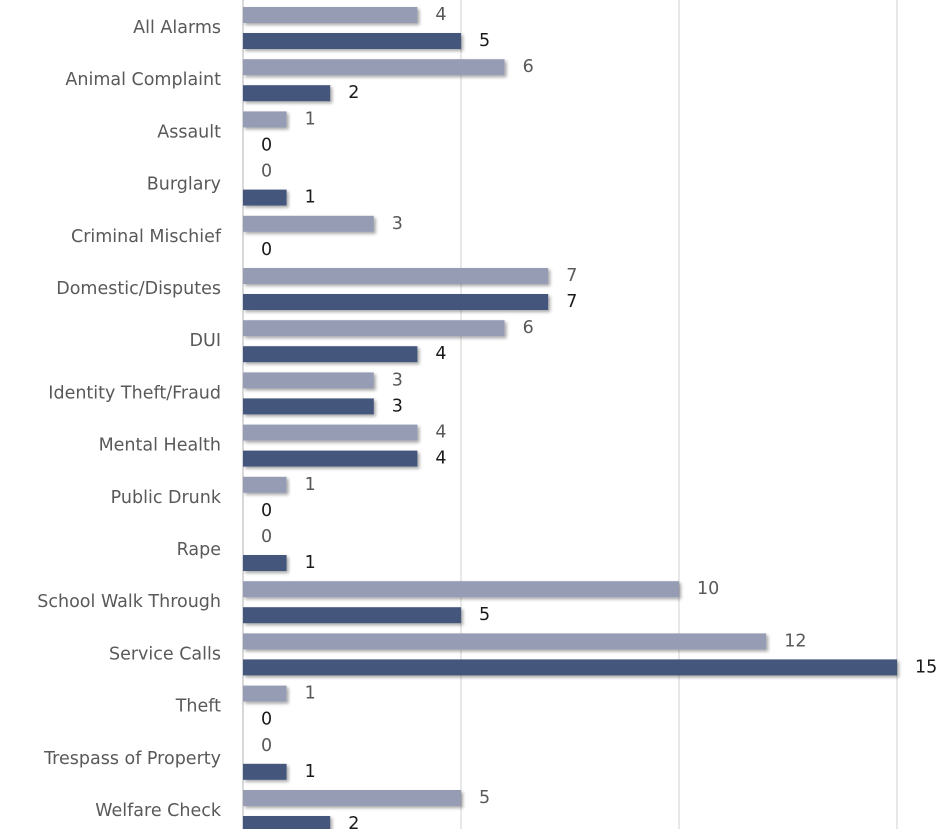 This screenshot has height=829, width=944. What do you see at coordinates (266, 172) in the screenshot?
I see `data-label-burglary-series-1: 0` at bounding box center [266, 172].